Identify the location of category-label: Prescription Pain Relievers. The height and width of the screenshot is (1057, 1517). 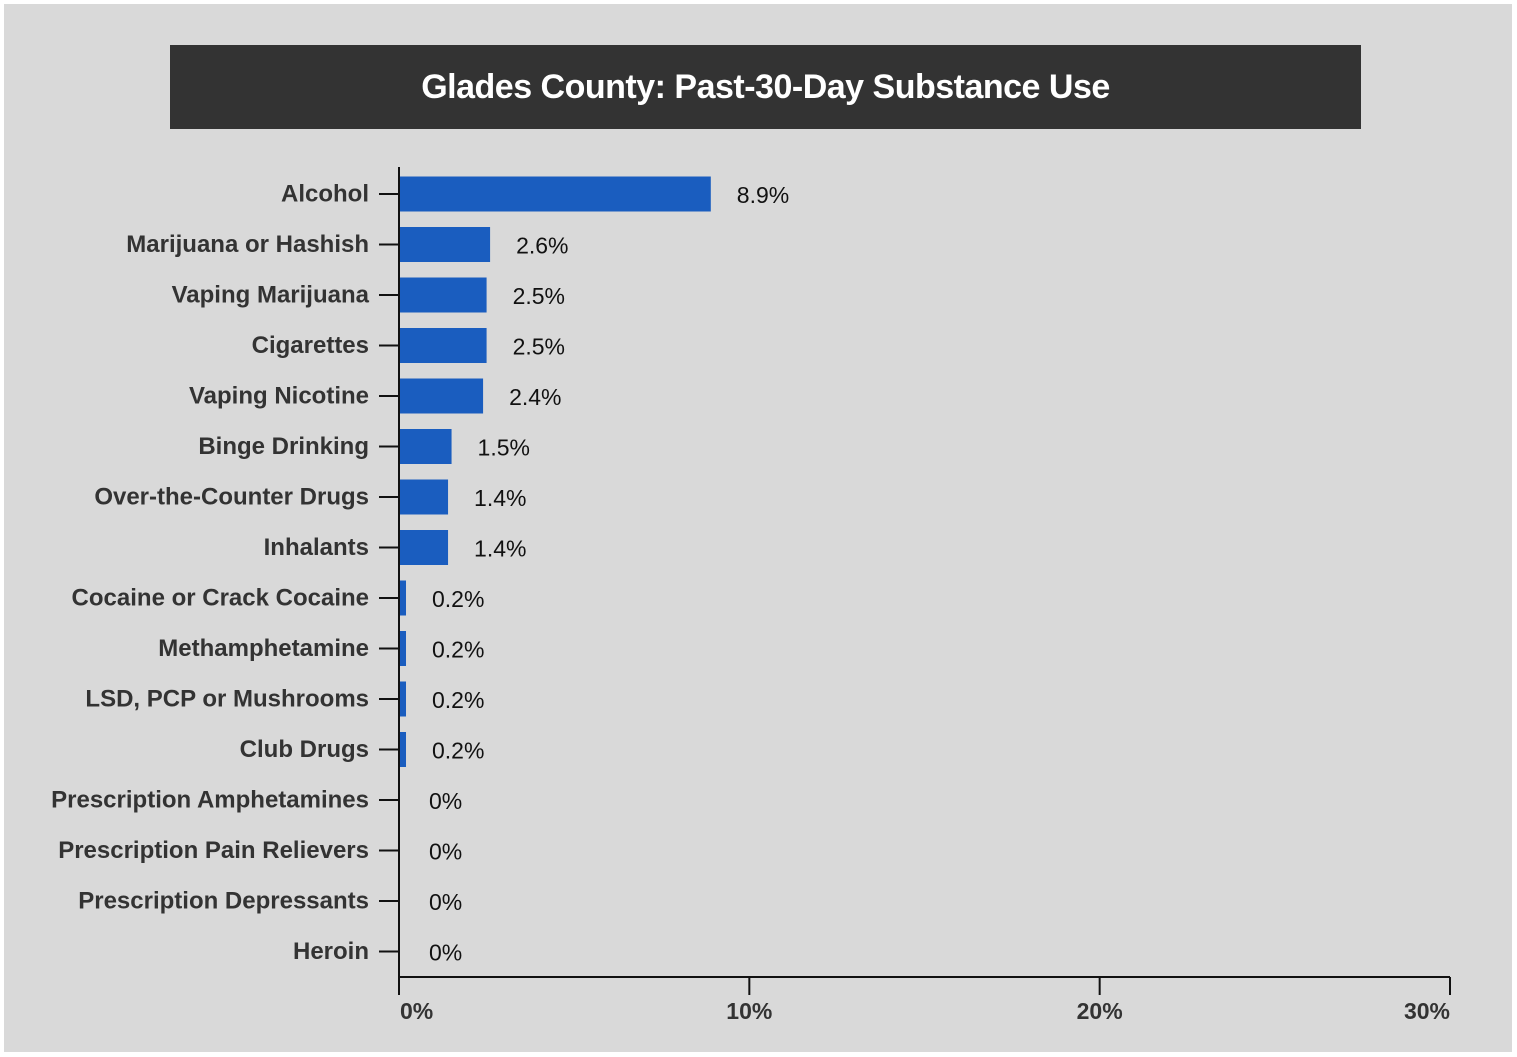
(213, 850).